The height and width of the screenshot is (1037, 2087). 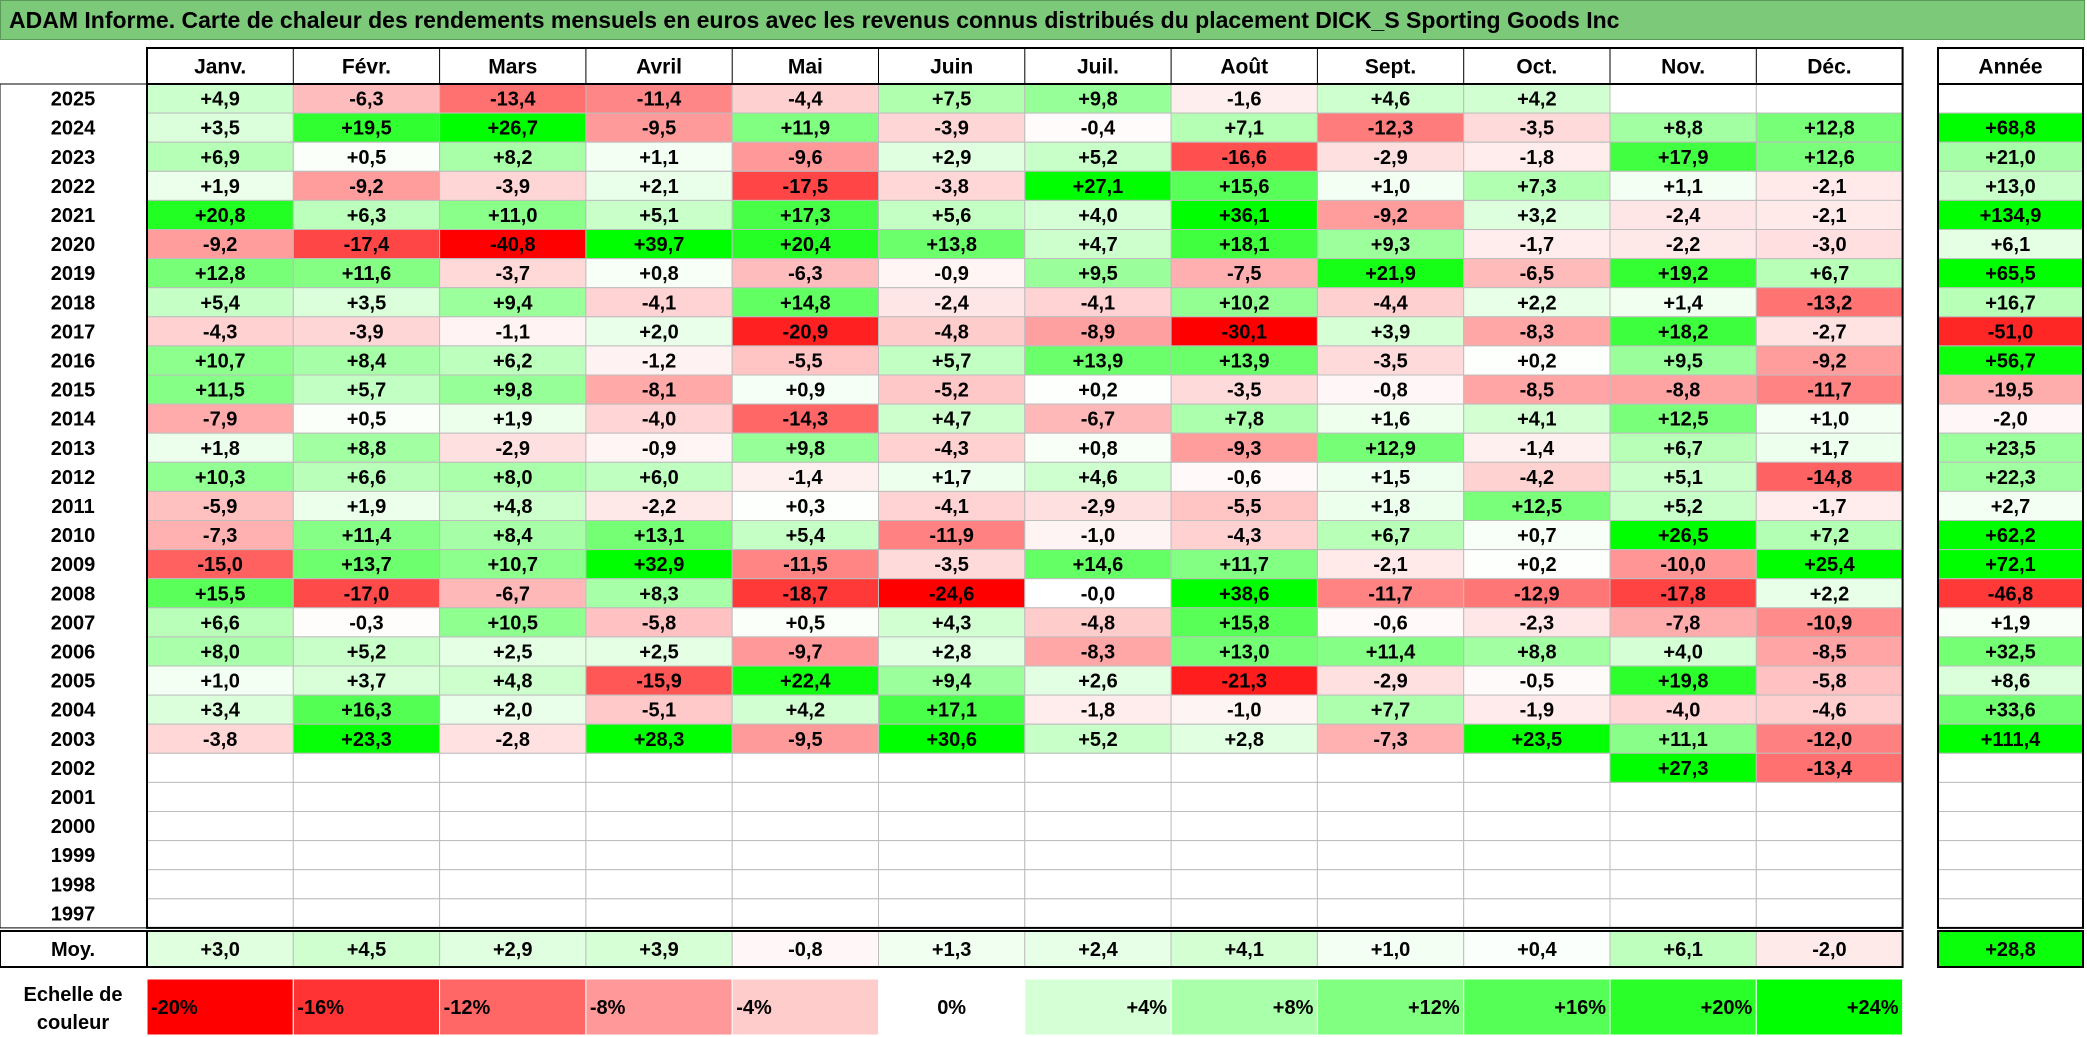 I want to click on cell-value: -12,0, so click(x=1830, y=740).